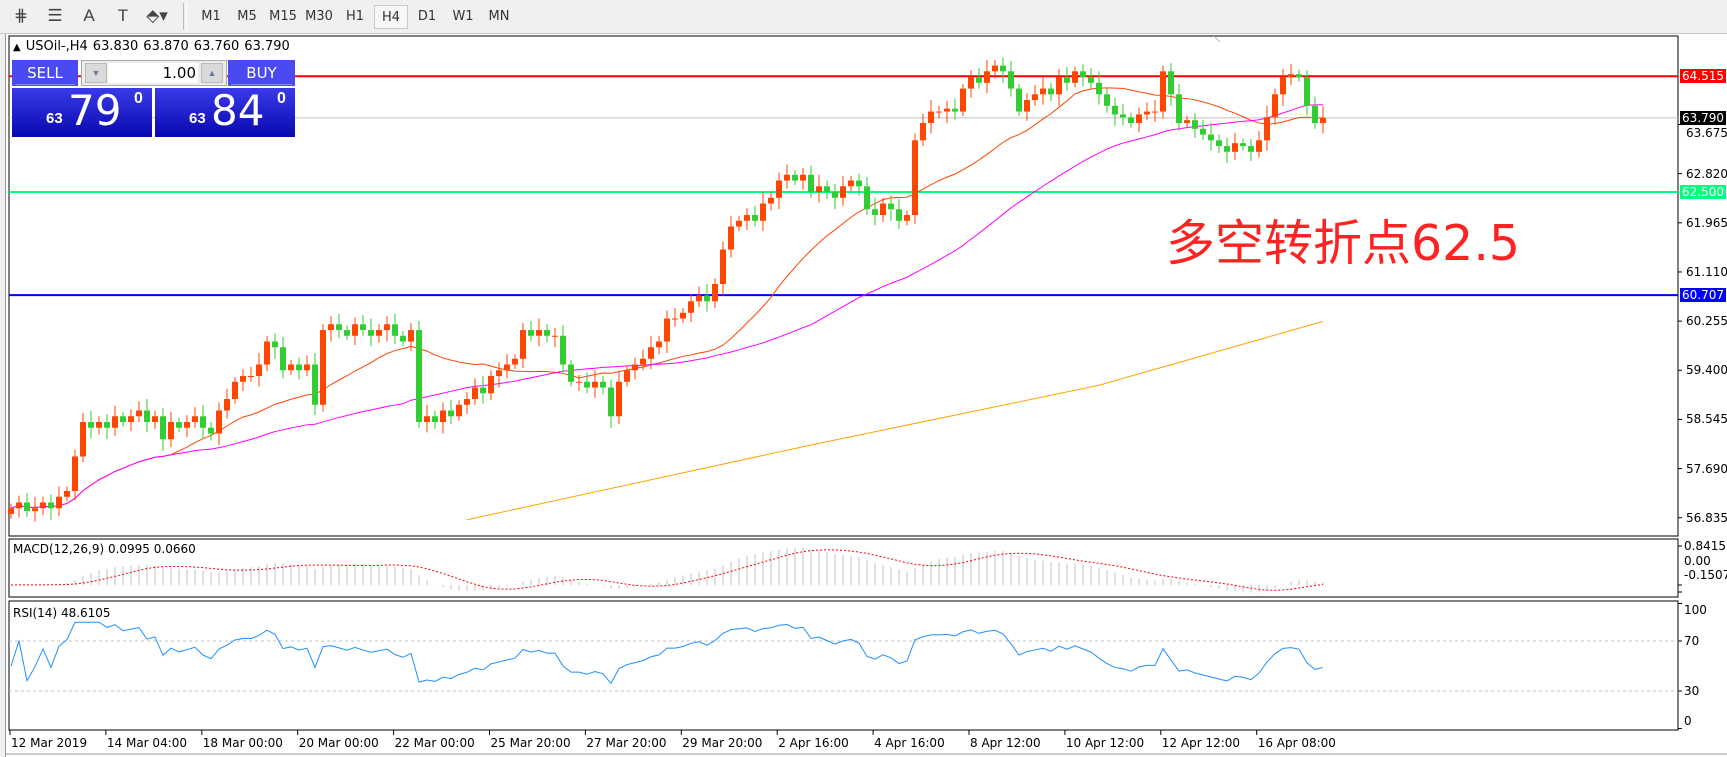 Image resolution: width=1727 pixels, height=757 pixels. I want to click on macd-axis-label: 0.8415, so click(1705, 546).